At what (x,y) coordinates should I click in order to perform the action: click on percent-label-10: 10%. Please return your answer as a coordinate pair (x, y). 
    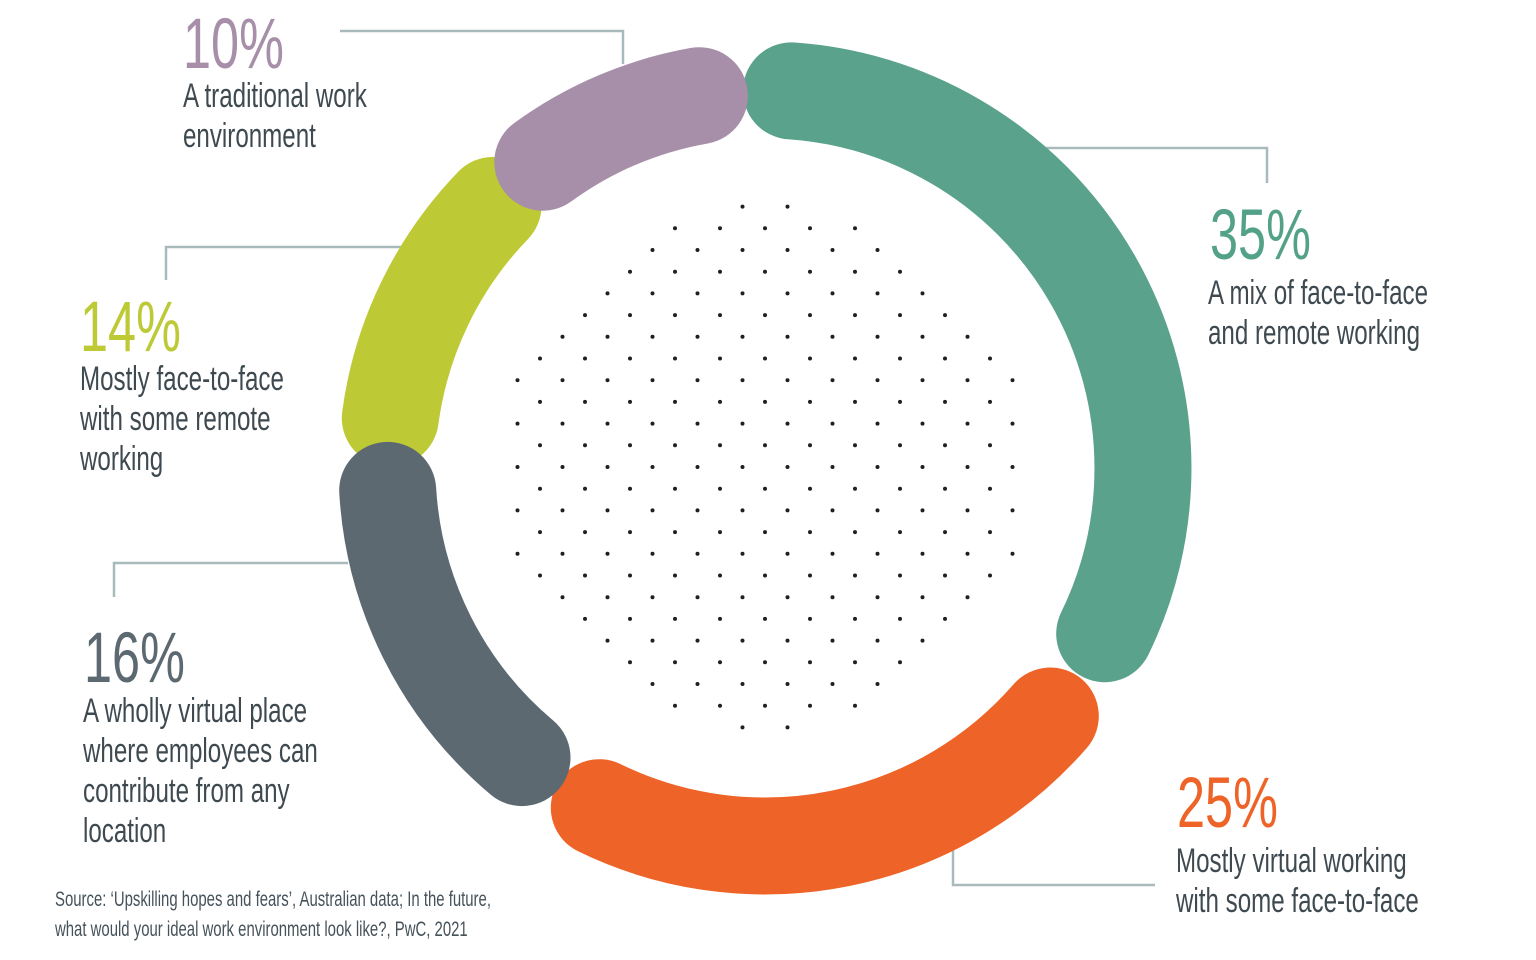
    Looking at the image, I should click on (233, 44).